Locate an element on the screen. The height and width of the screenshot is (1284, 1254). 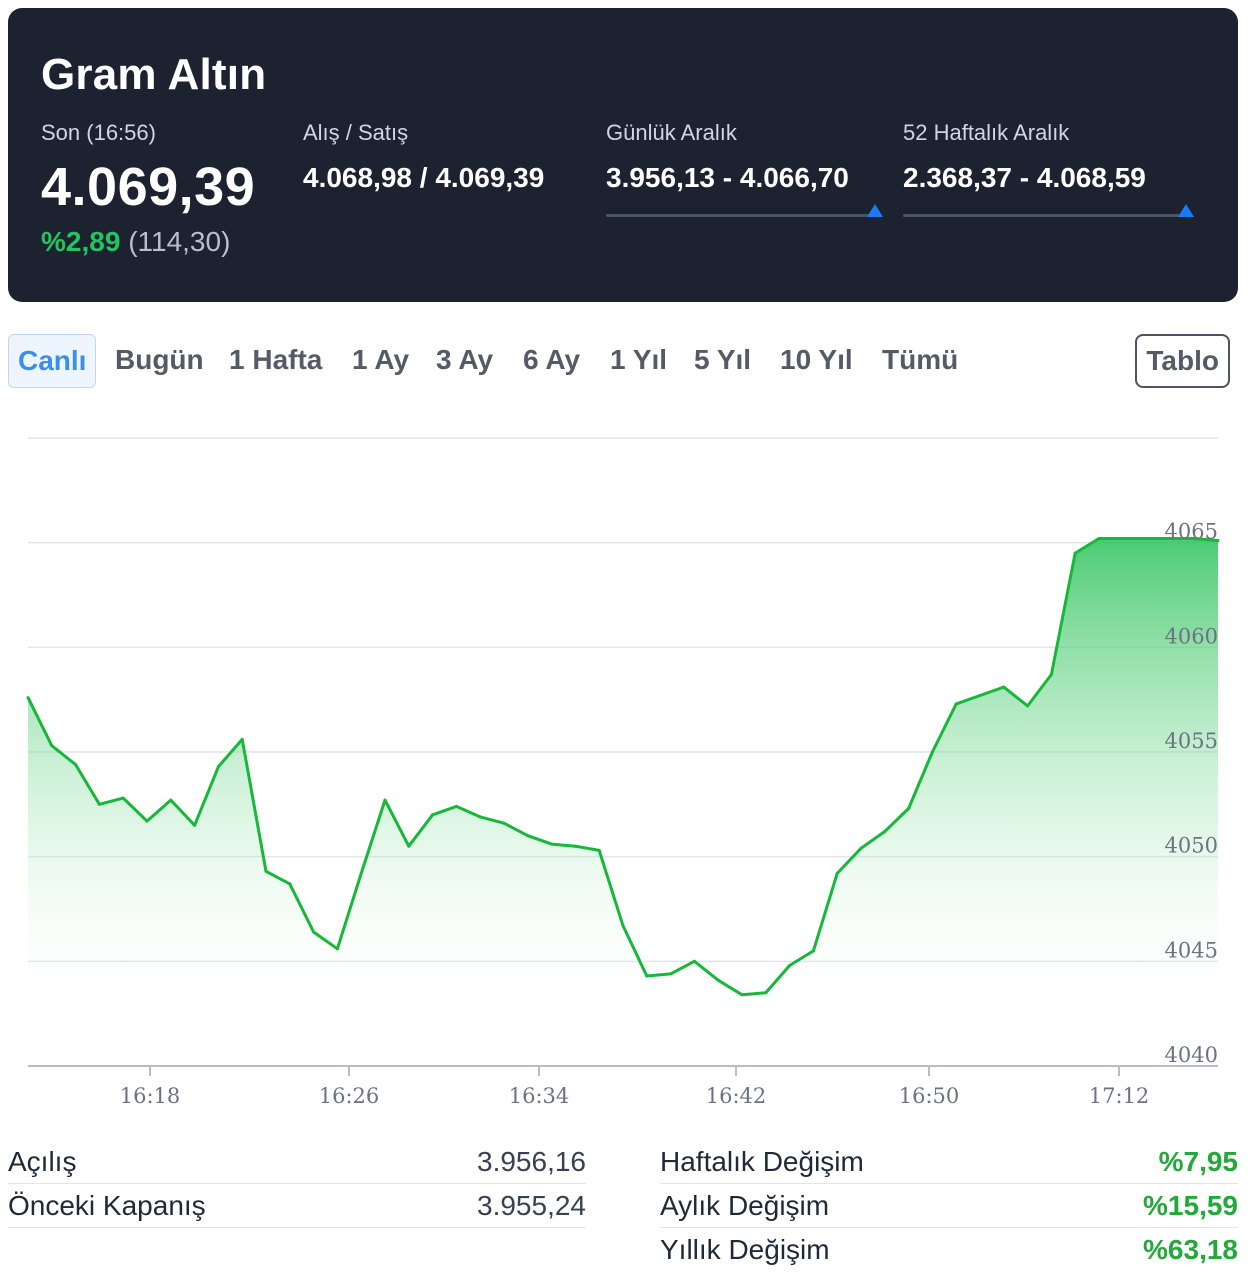
tab-today: Bugün is located at coordinates (159, 359).